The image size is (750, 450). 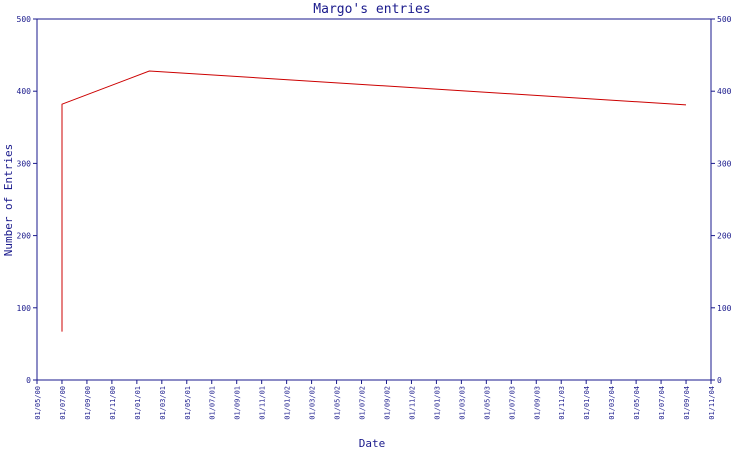 I want to click on x-tick-label: 01/09/03, so click(x=537, y=403).